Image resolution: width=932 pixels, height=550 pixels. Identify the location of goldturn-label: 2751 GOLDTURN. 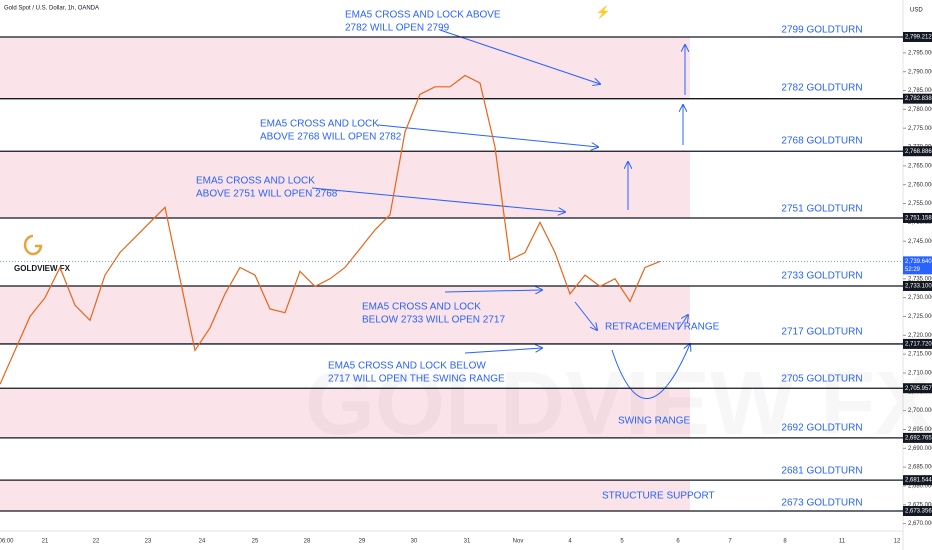
(821, 209).